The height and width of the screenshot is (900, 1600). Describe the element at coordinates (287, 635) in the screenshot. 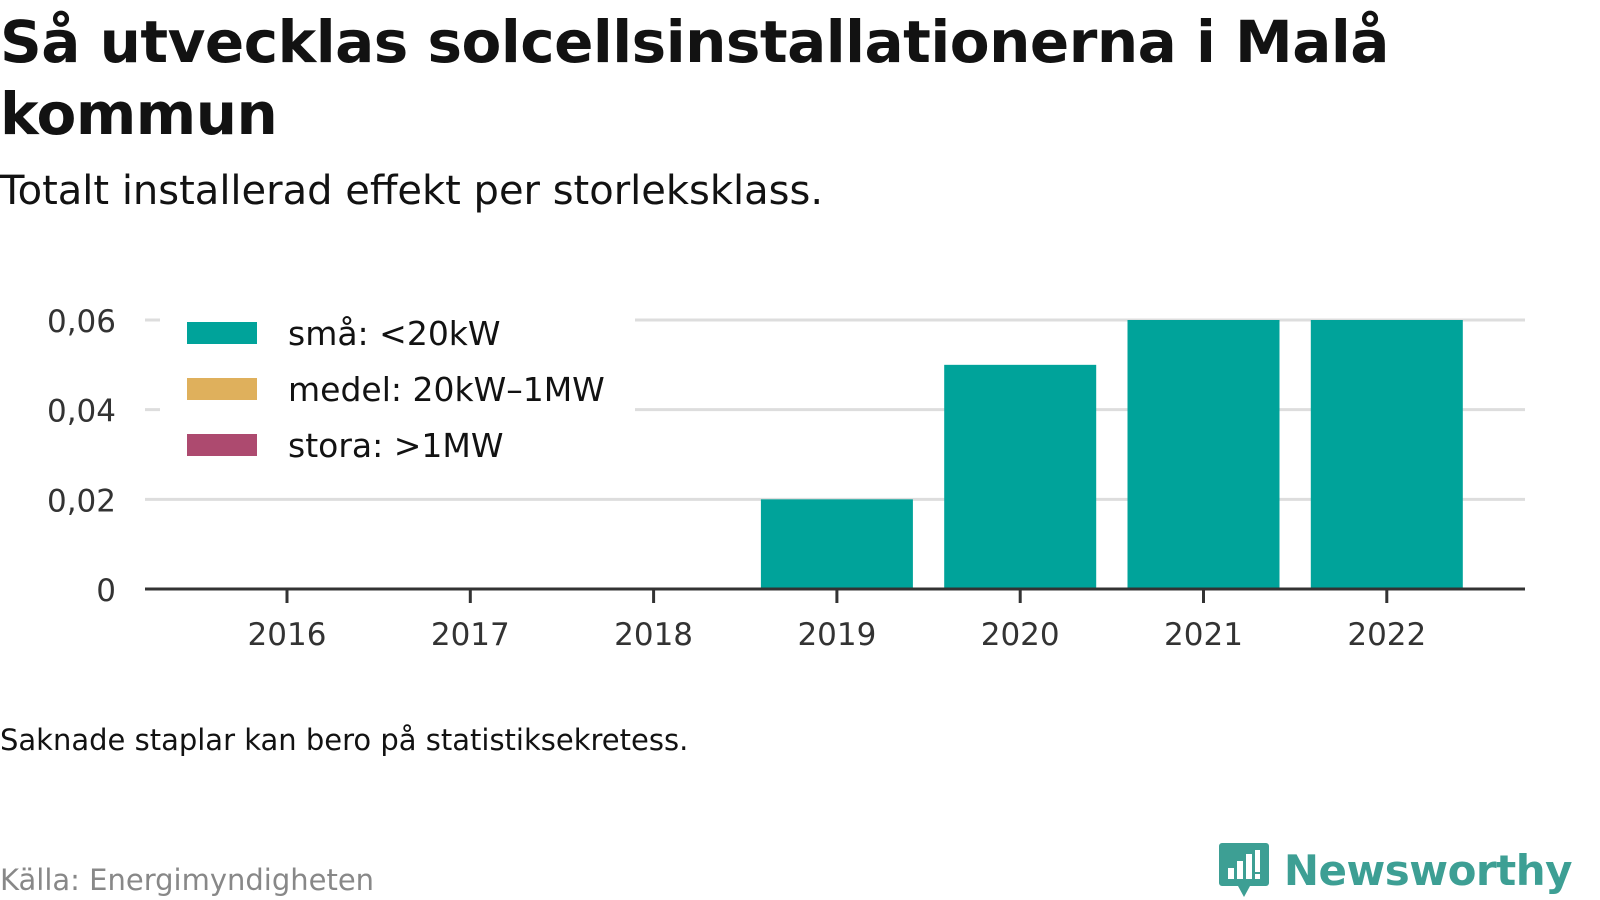

I see `x-tick-label: 2016` at that location.